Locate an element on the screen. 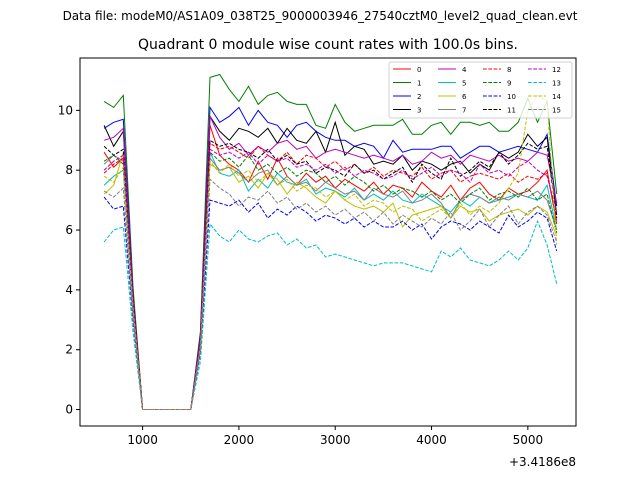  legend-label-5: 5 is located at coordinates (464, 84).